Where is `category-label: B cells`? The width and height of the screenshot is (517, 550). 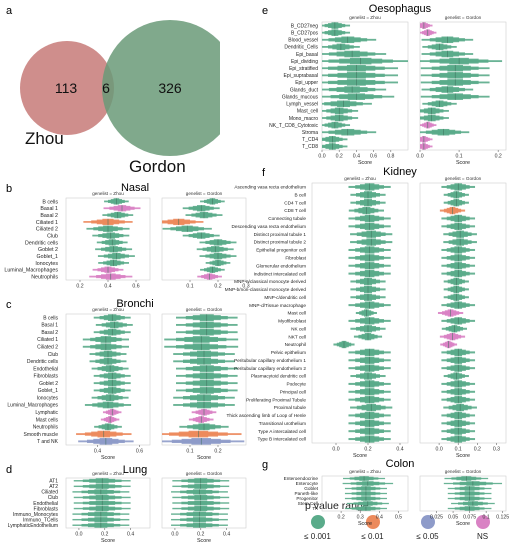 category-label: B cells is located at coordinates (50, 318).